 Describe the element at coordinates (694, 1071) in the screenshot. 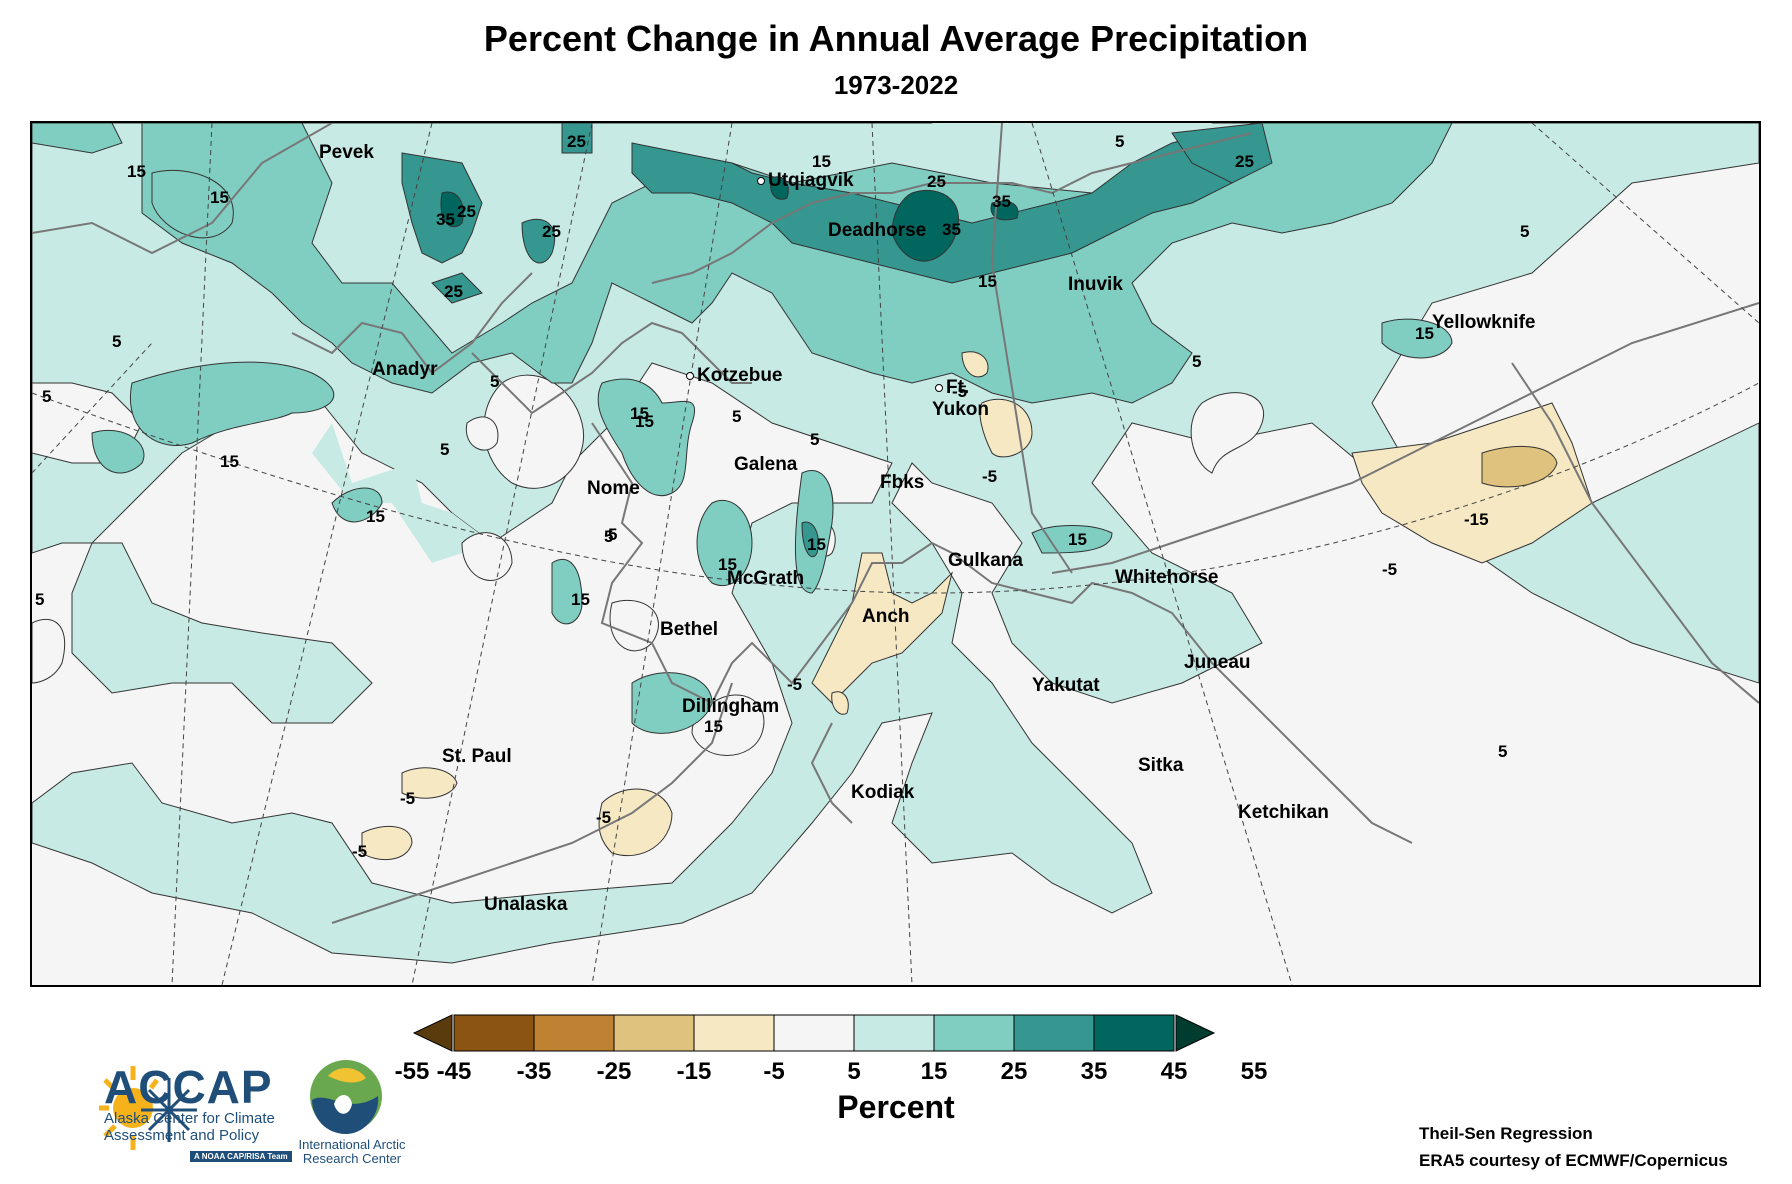

I see `colorbar-tick-label: -15` at that location.